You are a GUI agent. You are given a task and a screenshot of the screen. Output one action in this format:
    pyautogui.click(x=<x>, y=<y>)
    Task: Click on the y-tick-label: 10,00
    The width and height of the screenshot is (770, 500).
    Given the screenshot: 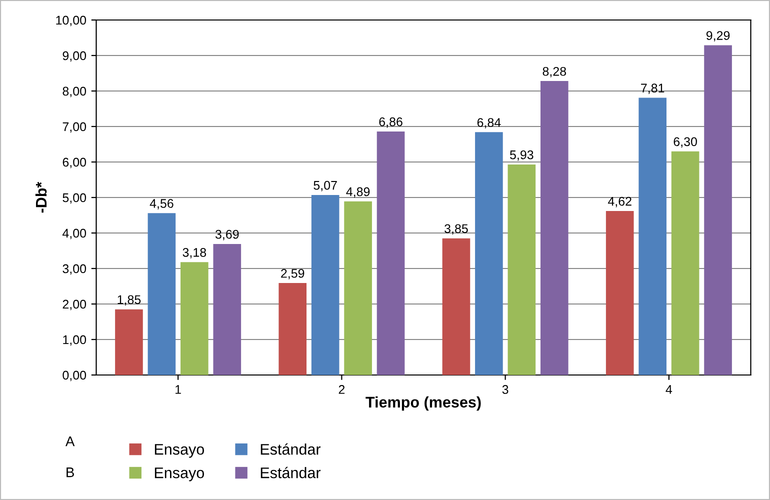 What is the action you would take?
    pyautogui.click(x=71, y=21)
    